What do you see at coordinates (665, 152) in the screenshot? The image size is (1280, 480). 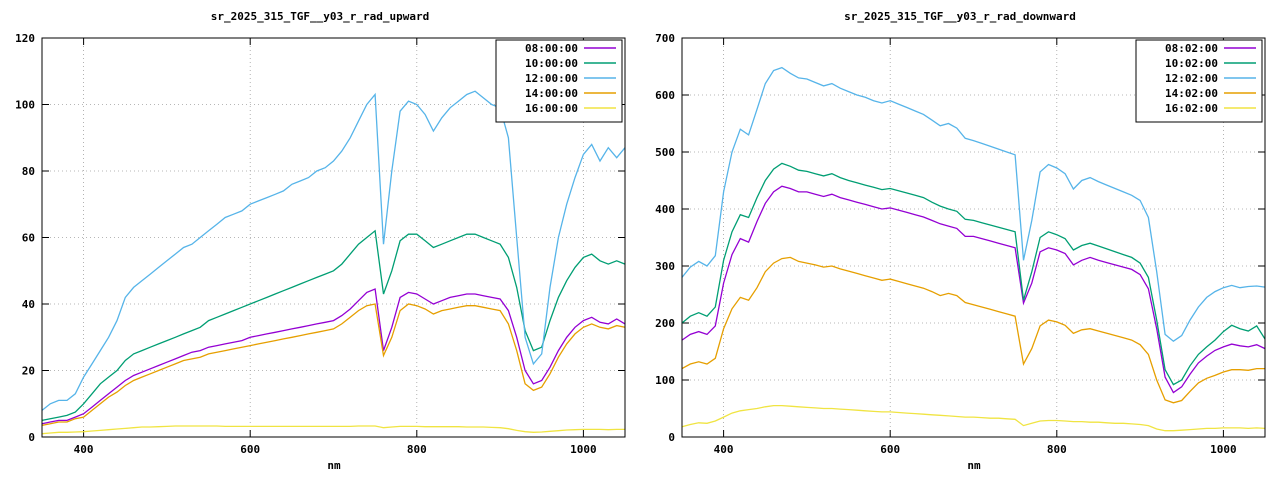 I see `y-tick-label: 500` at bounding box center [665, 152].